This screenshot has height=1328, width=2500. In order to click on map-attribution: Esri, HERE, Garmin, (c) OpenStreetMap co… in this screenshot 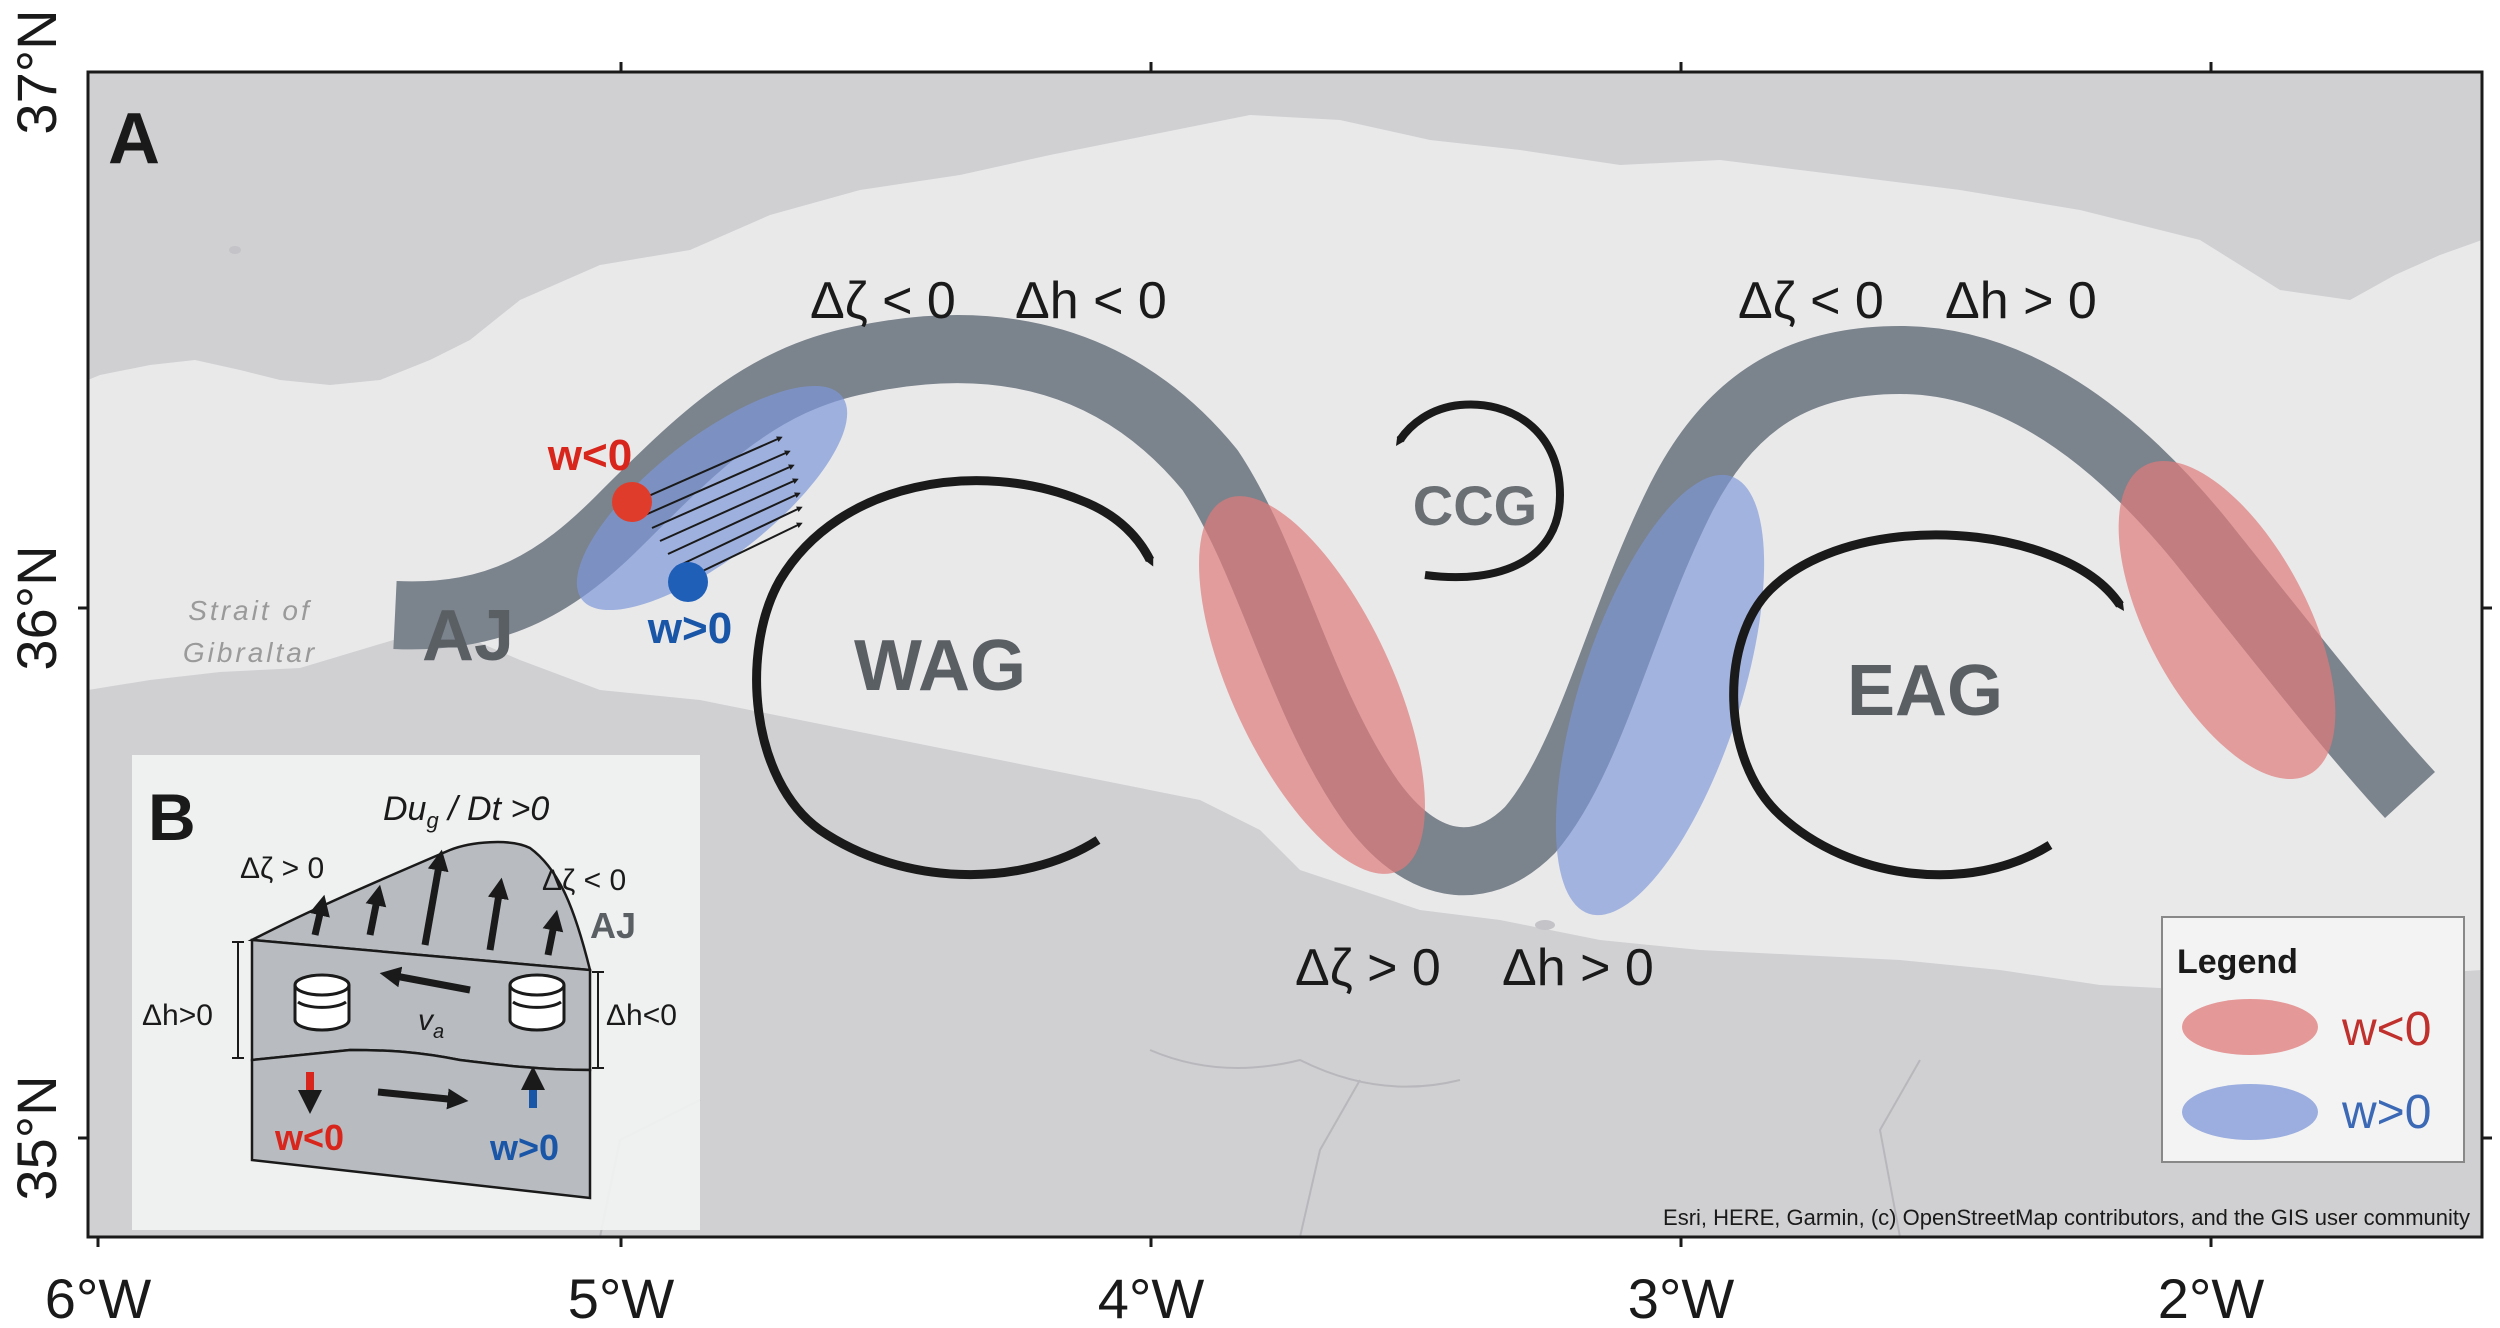, I will do `click(2066, 1217)`.